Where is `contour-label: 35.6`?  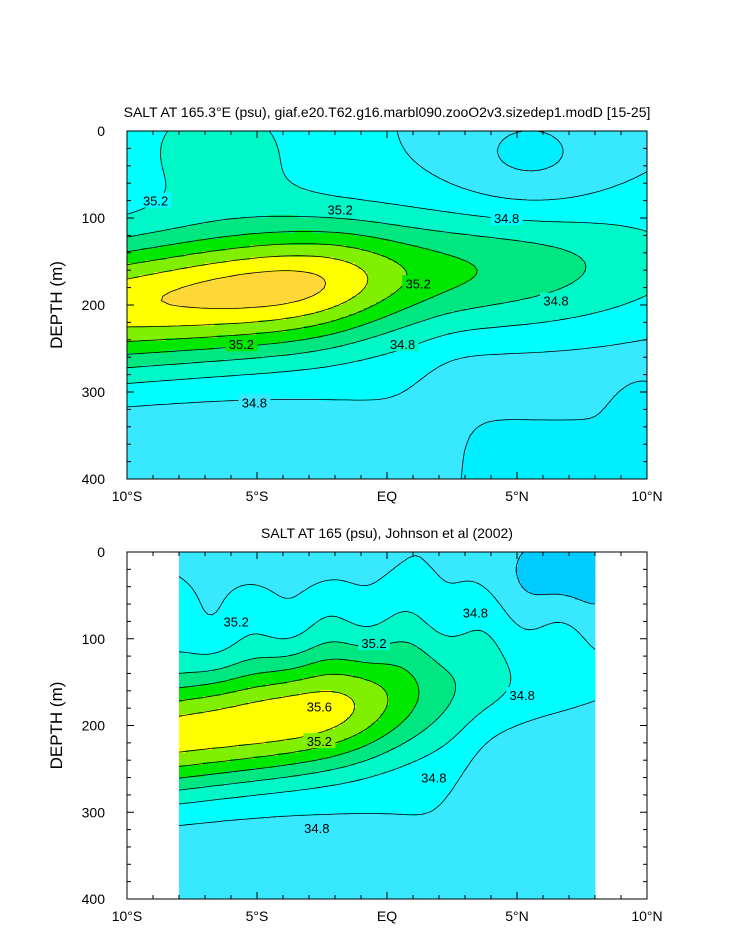 contour-label: 35.6 is located at coordinates (319, 706).